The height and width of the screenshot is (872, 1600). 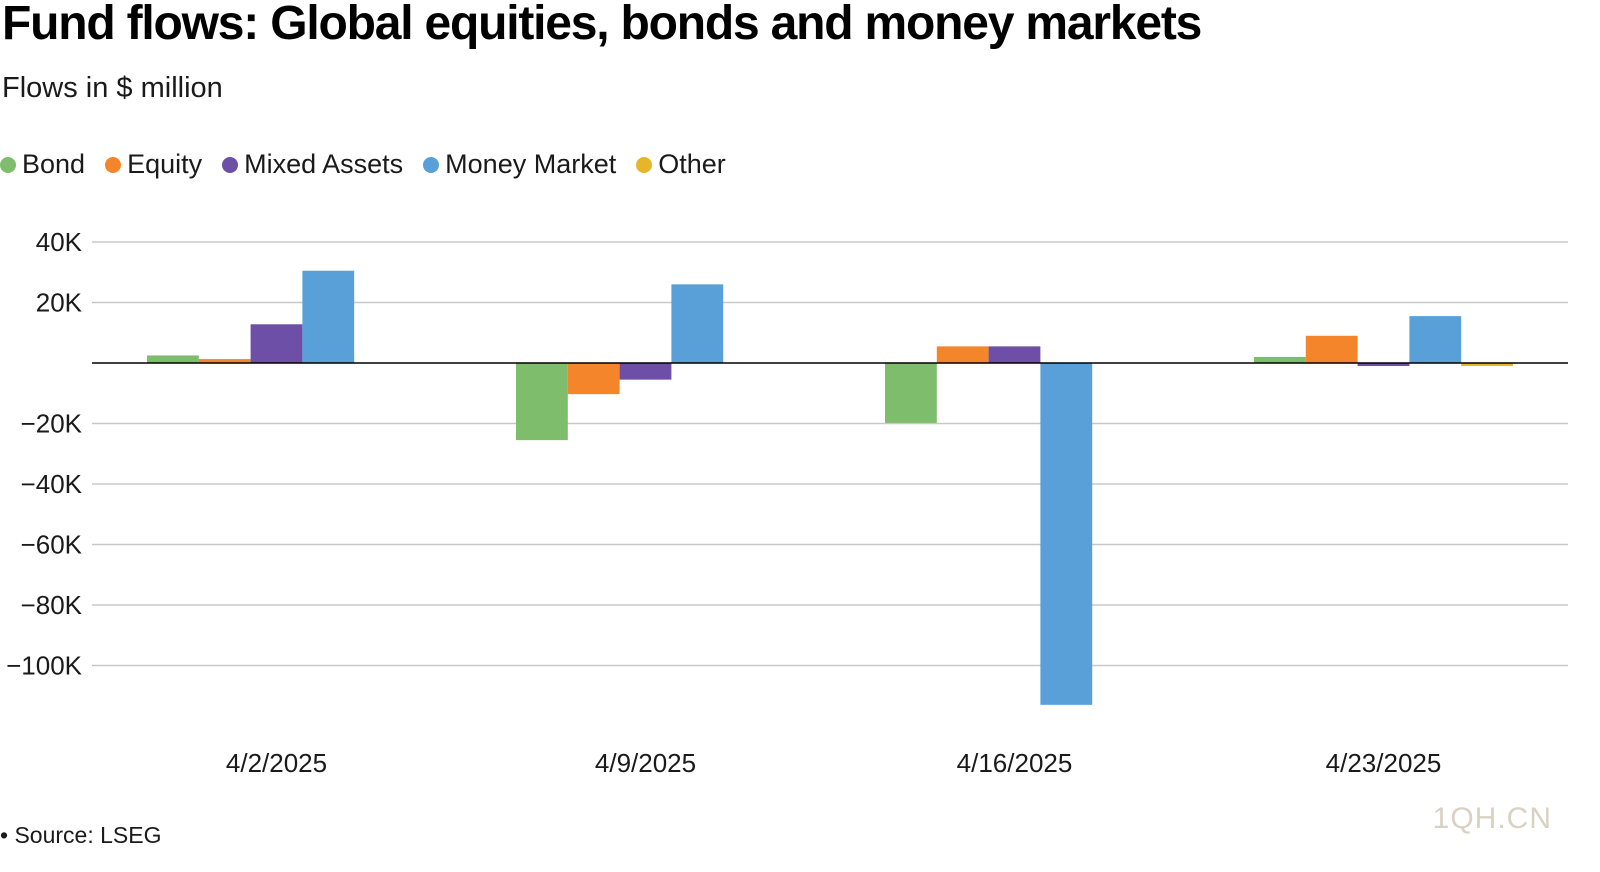 I want to click on x-tick-label: 4/2/2025, so click(x=276, y=763).